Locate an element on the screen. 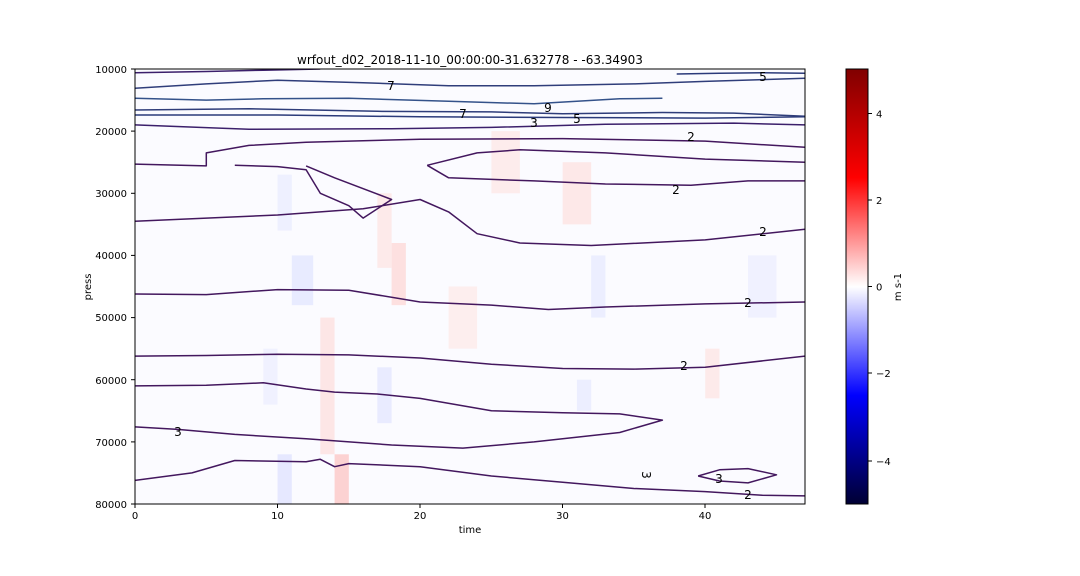 This screenshot has height=576, width=1080. colorbar-tick-label: 4 is located at coordinates (879, 115).